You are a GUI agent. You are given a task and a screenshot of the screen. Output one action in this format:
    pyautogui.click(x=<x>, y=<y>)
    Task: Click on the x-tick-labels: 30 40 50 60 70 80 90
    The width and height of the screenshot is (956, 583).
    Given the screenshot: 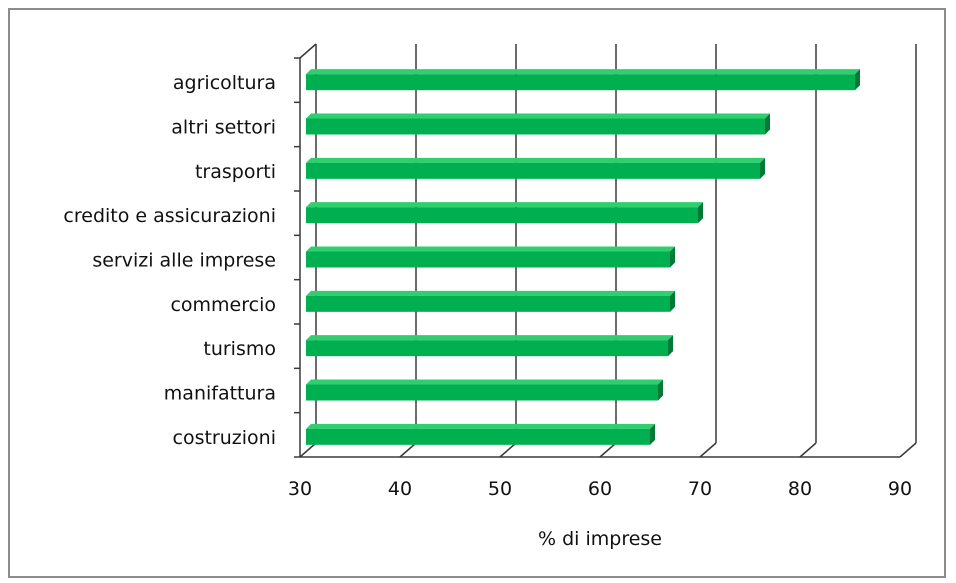 What is the action you would take?
    pyautogui.click(x=600, y=489)
    